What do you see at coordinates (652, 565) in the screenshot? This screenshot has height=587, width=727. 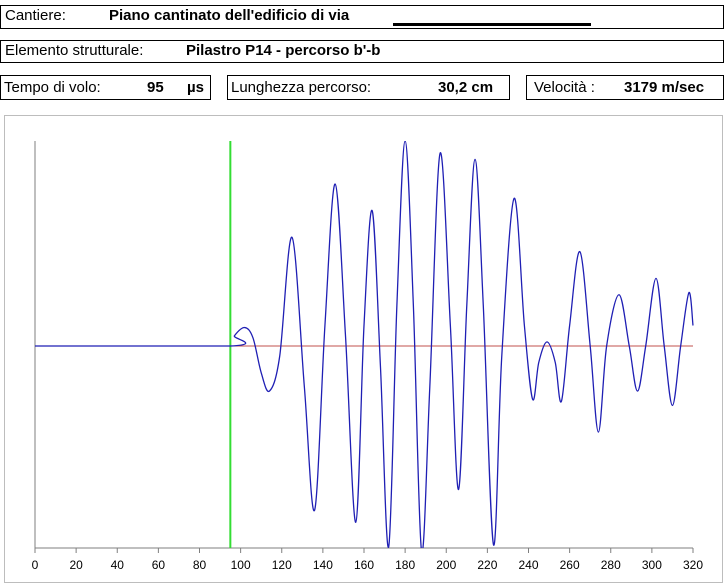 I see `x-tick-label: 300` at bounding box center [652, 565].